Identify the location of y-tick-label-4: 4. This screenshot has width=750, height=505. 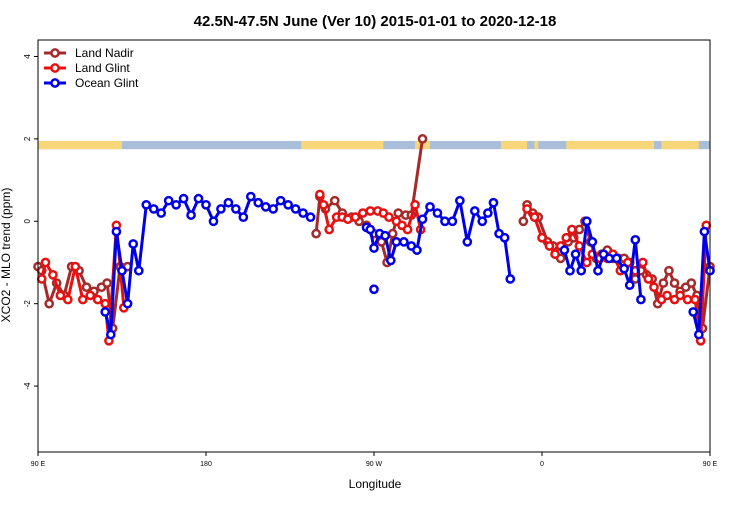
(27, 56).